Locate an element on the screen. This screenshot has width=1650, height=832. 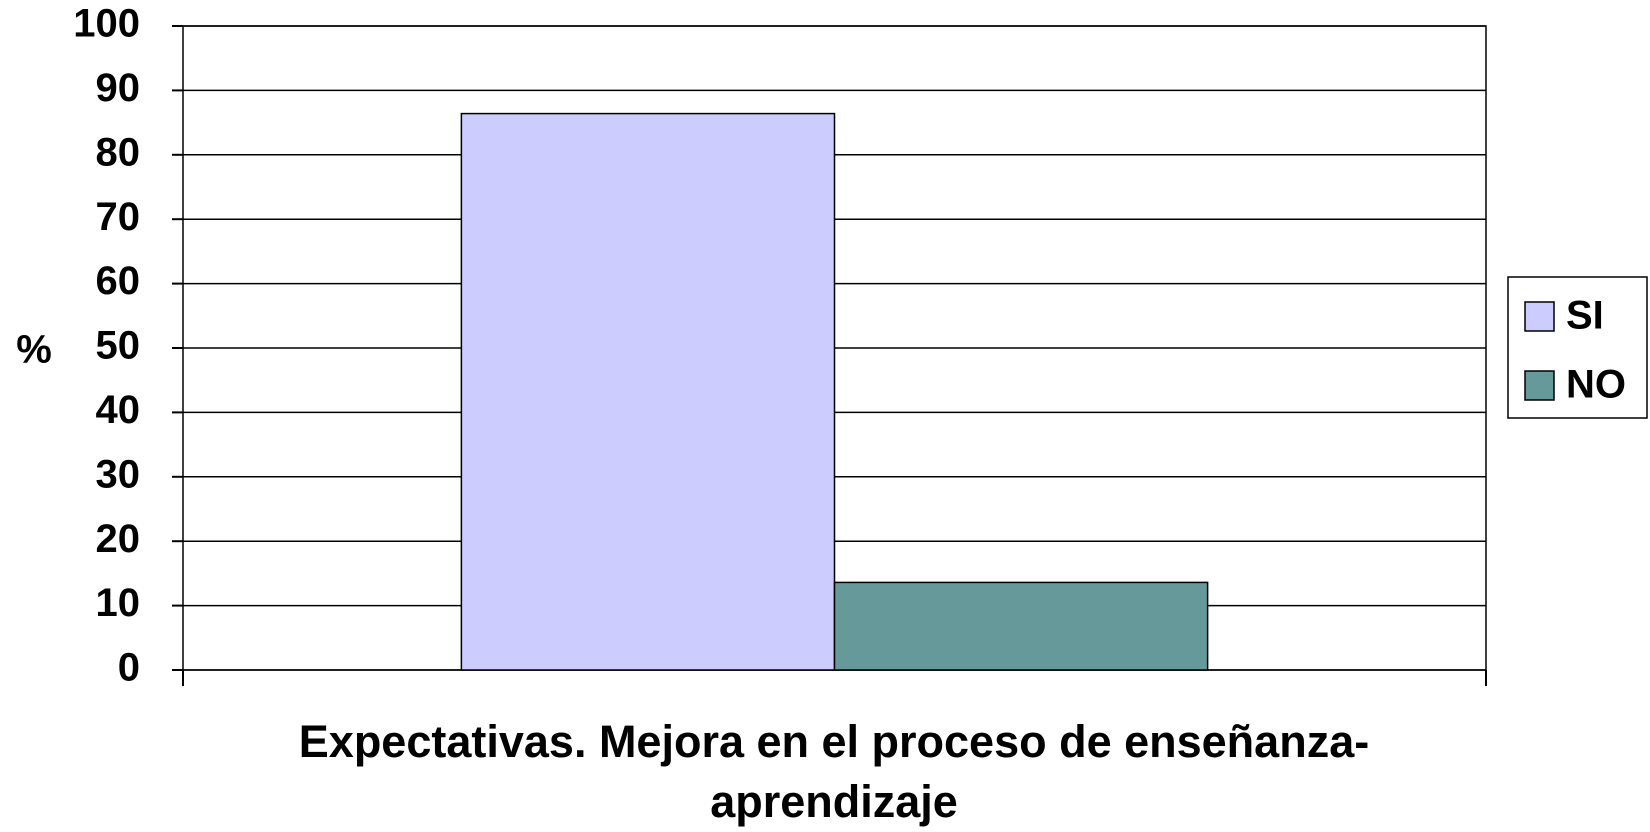
y-tick-label: 10 is located at coordinates (118, 603).